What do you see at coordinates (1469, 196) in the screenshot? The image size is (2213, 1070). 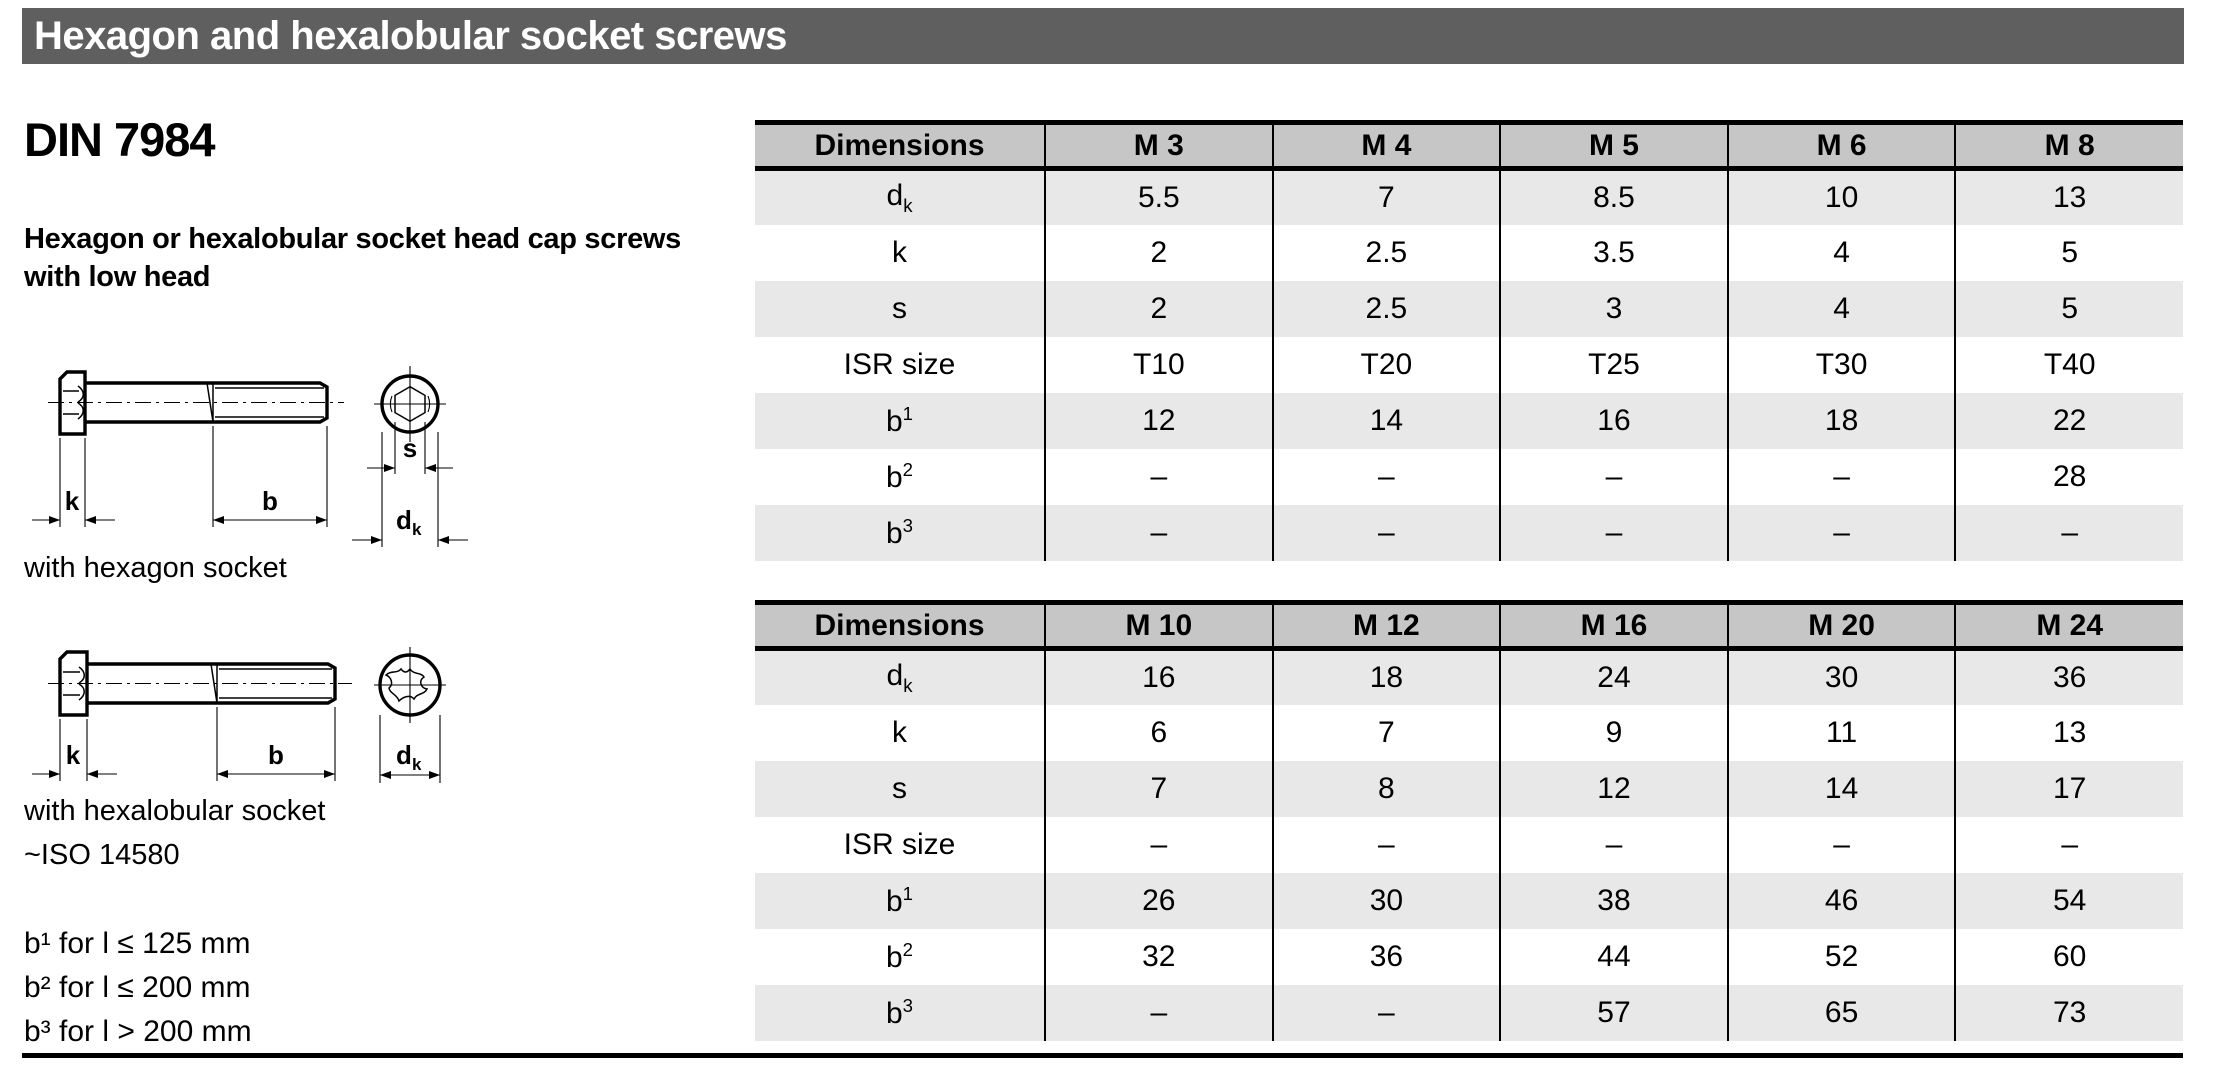 I see `table-row: dk 5.5 7 8.5 10 13` at bounding box center [1469, 196].